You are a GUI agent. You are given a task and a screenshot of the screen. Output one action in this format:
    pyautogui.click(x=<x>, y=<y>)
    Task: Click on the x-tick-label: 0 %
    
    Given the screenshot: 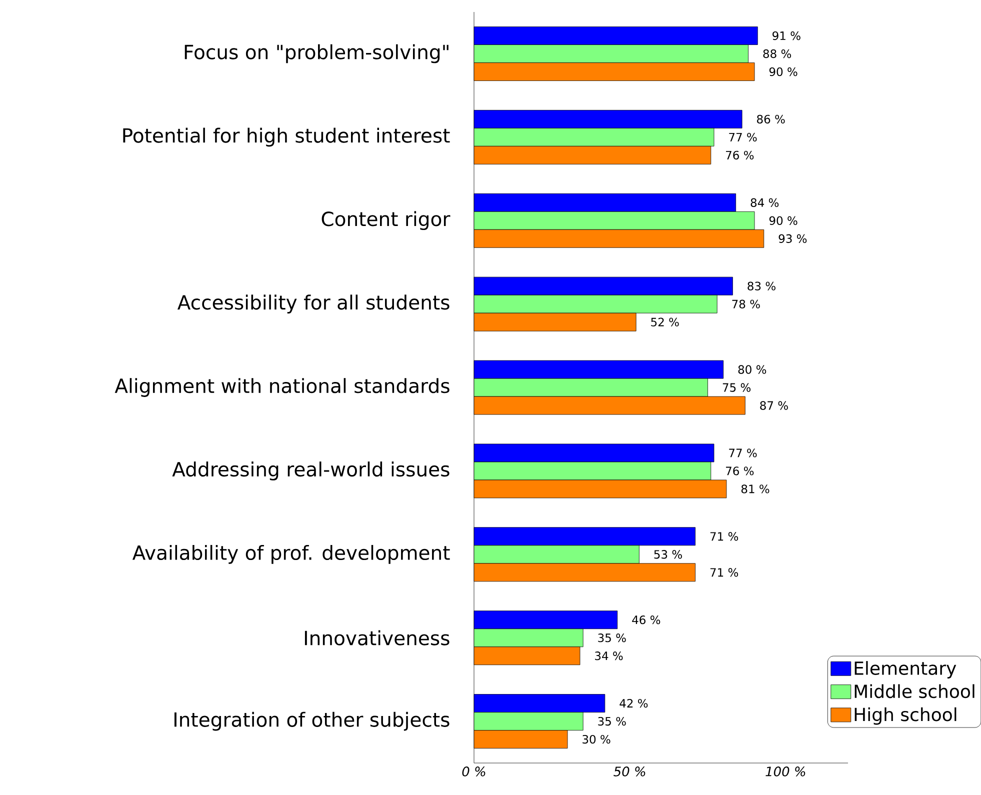 What is the action you would take?
    pyautogui.click(x=474, y=771)
    